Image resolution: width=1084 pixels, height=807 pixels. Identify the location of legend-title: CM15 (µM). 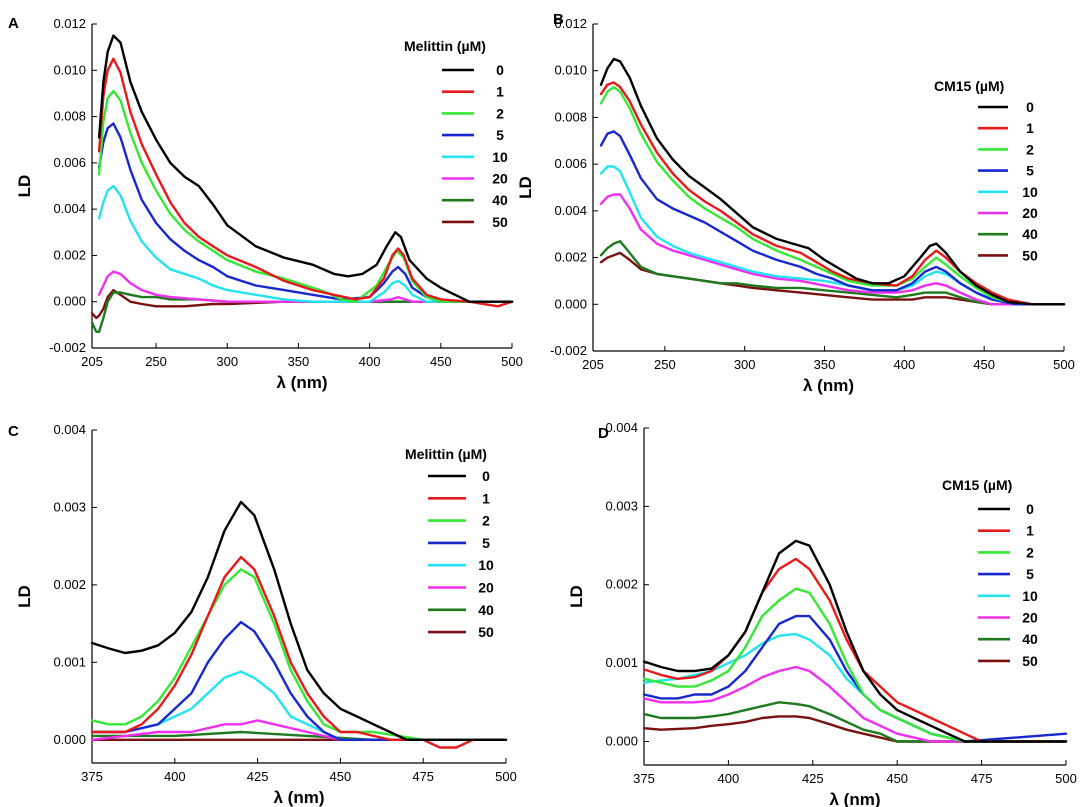
(977, 485).